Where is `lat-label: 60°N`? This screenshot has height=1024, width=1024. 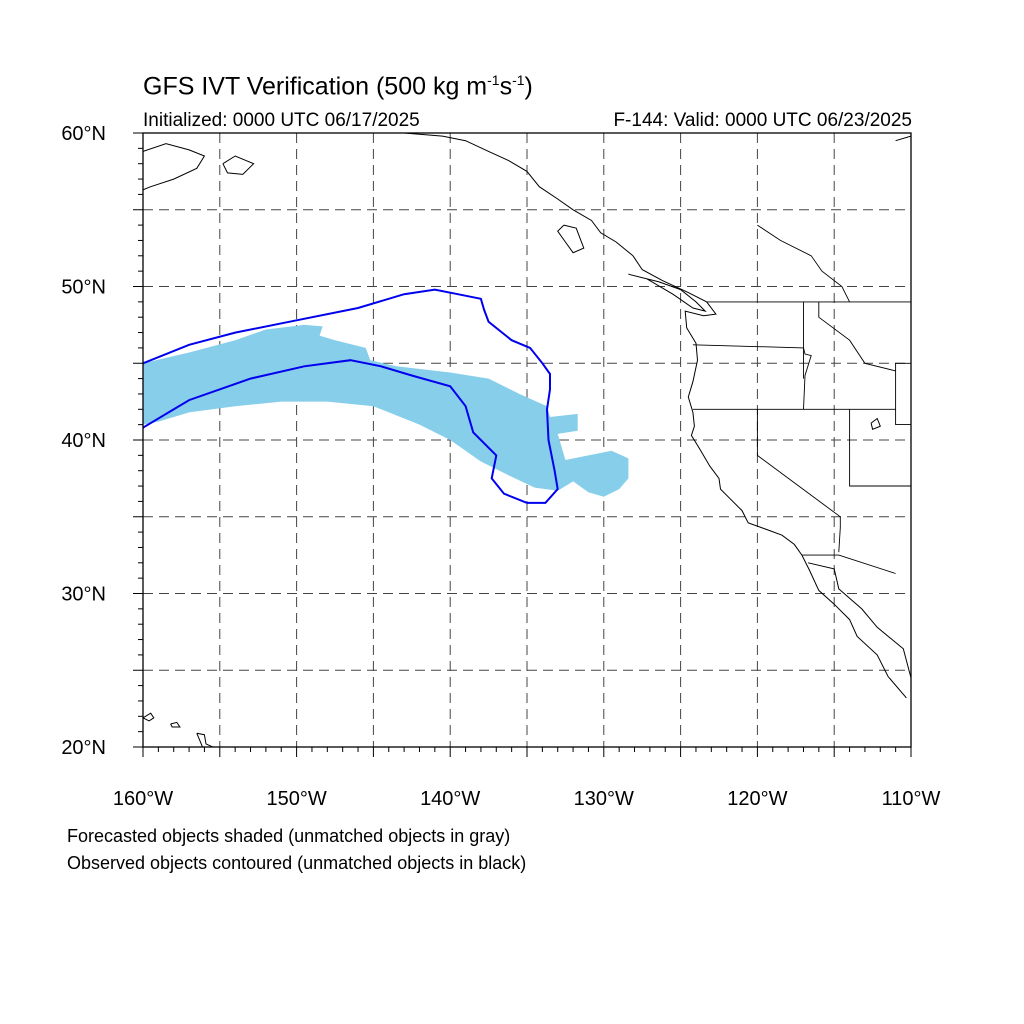
lat-label: 60°N is located at coordinates (83, 134).